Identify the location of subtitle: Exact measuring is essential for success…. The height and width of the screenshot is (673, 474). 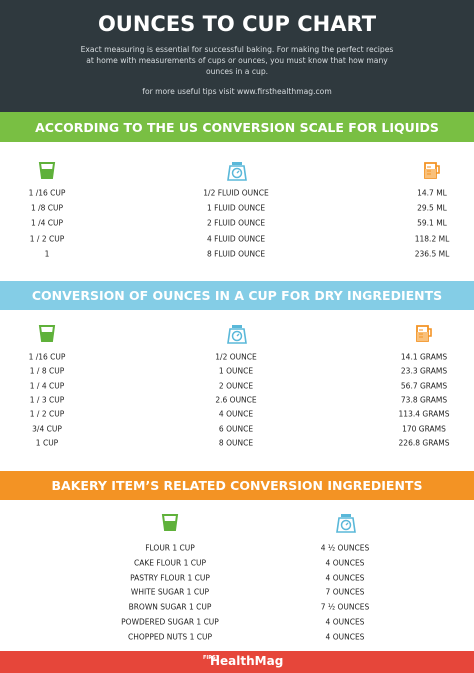
(237, 60).